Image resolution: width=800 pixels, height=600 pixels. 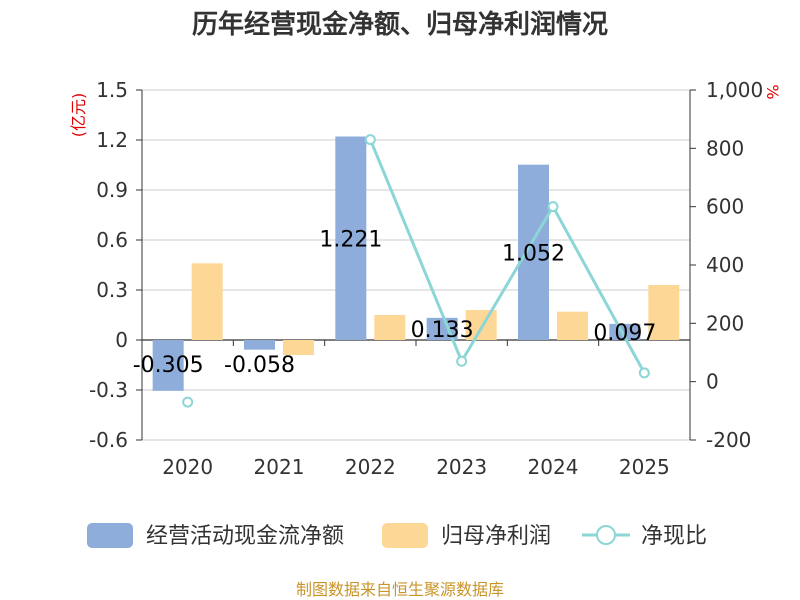 I want to click on legend-marker-ratio, so click(x=606, y=535).